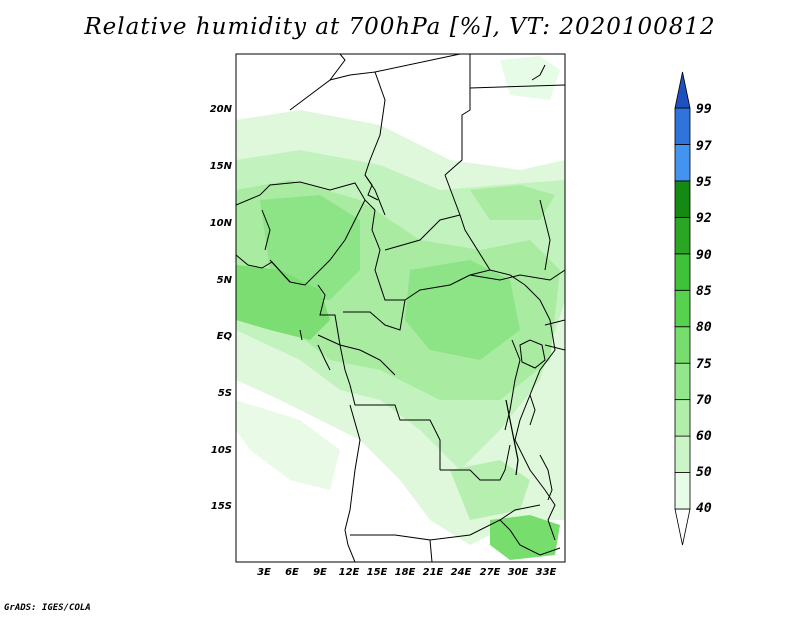  What do you see at coordinates (518, 572) in the screenshot?
I see `lon-tick-label: 30E` at bounding box center [518, 572].